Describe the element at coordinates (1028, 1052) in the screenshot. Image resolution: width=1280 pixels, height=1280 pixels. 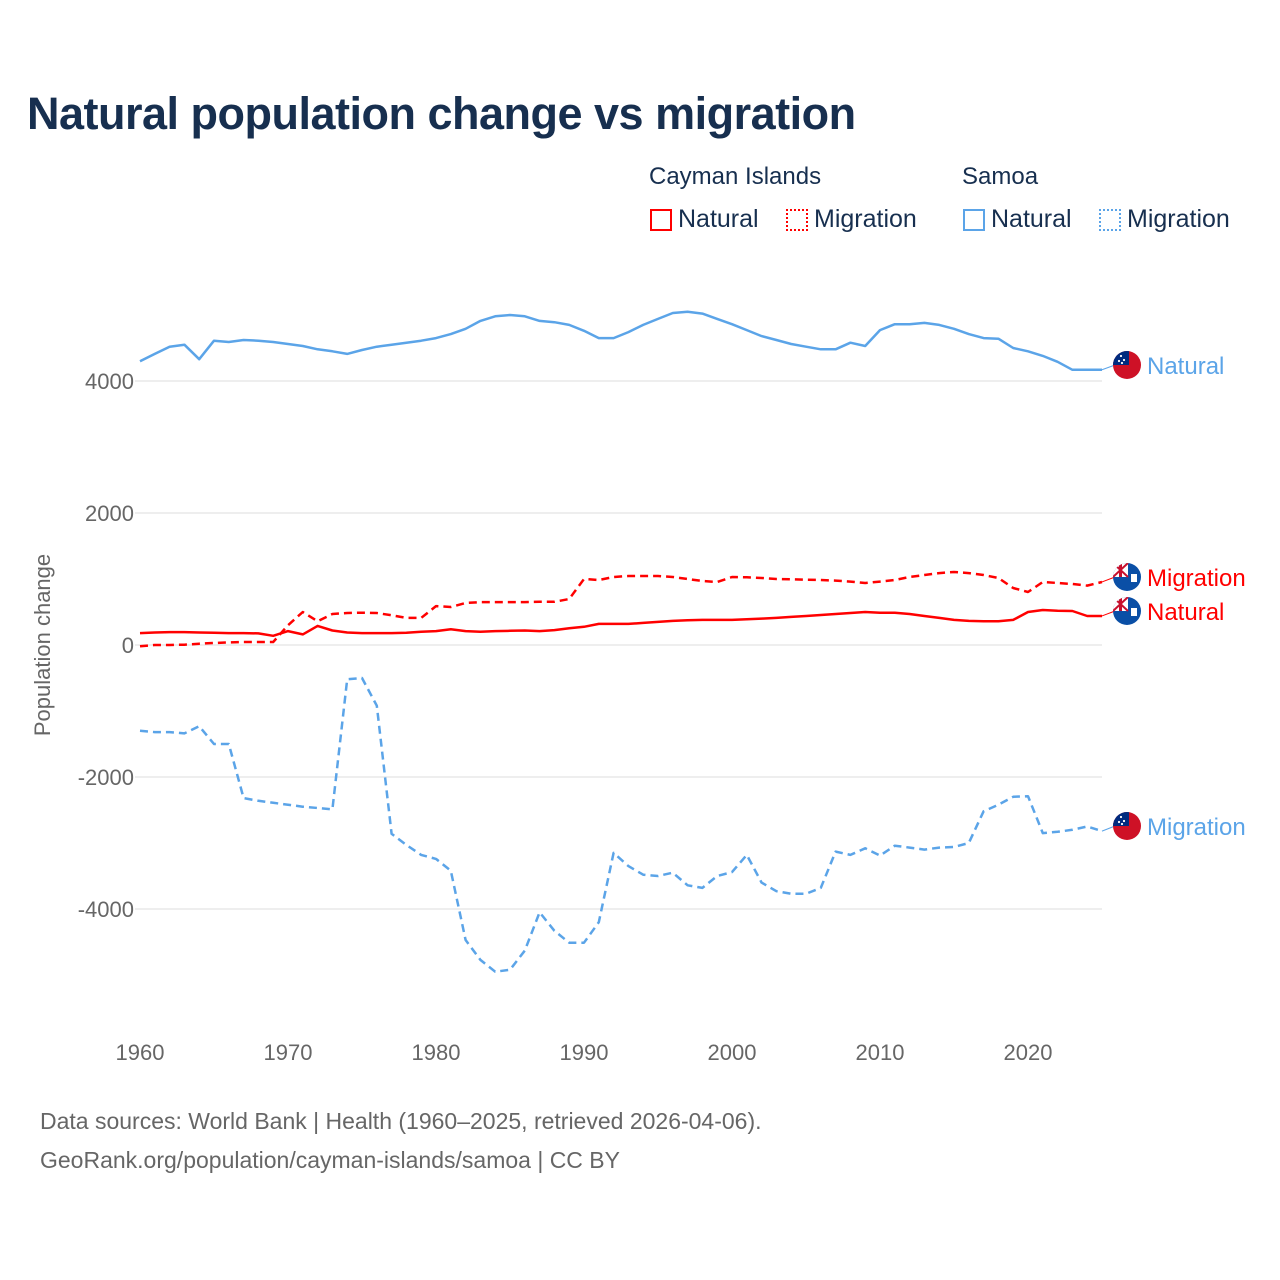
I see `x-tick-label: 2020` at that location.